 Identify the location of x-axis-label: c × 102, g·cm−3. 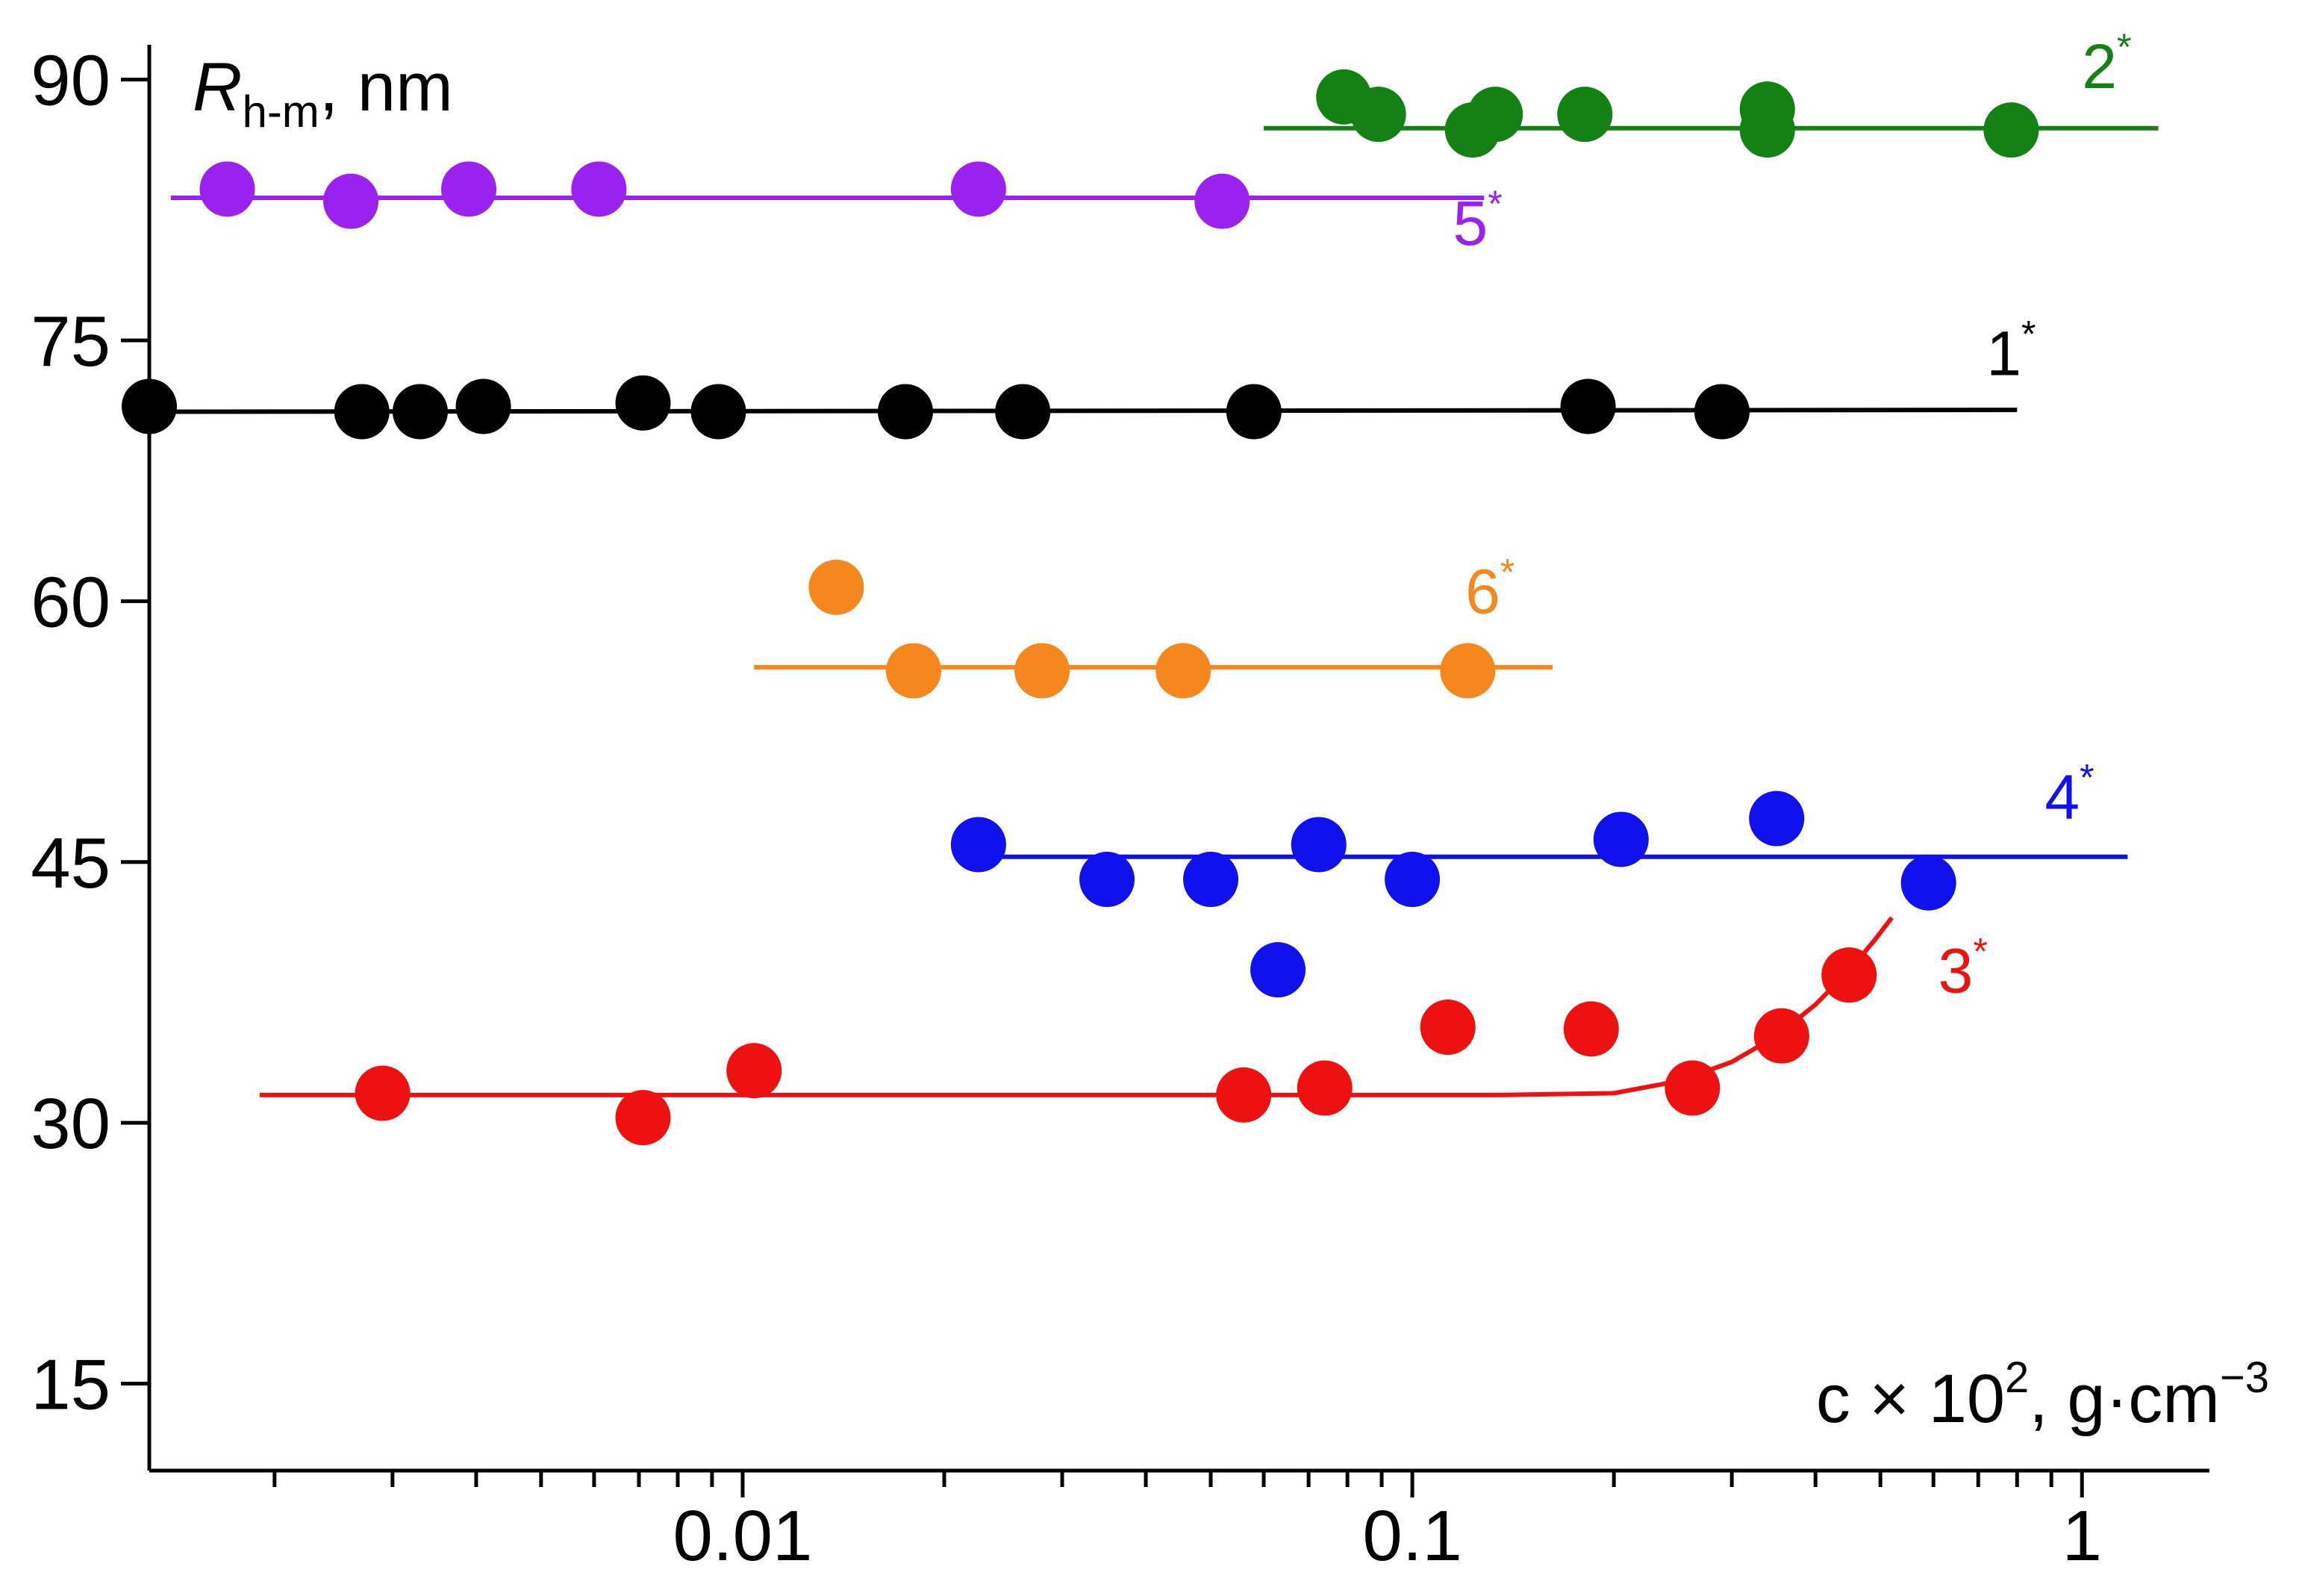
(2042, 1395).